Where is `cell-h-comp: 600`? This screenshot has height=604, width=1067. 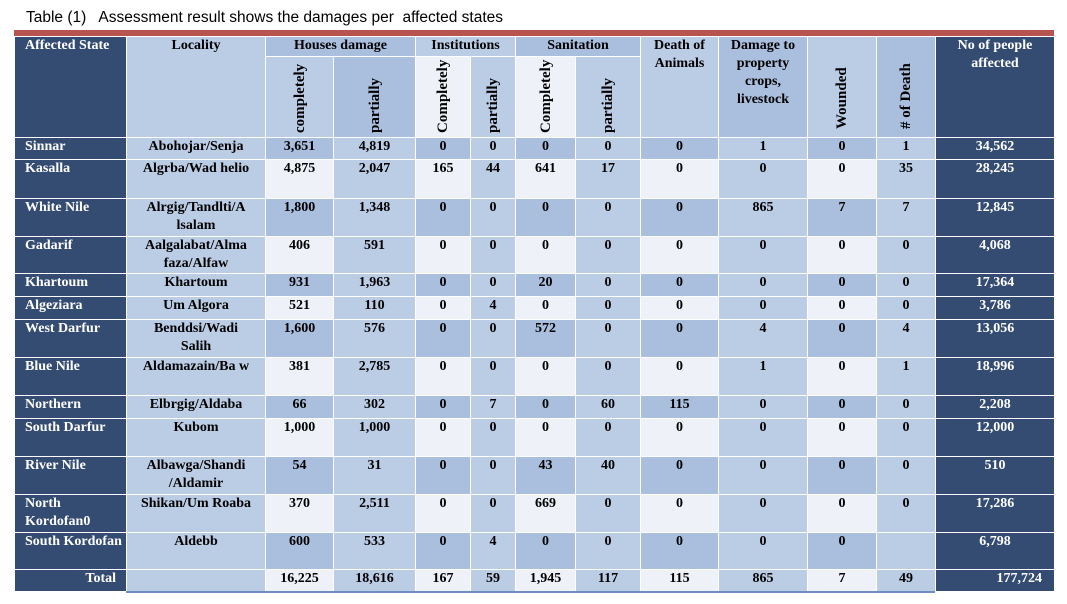 cell-h-comp: 600 is located at coordinates (299, 551).